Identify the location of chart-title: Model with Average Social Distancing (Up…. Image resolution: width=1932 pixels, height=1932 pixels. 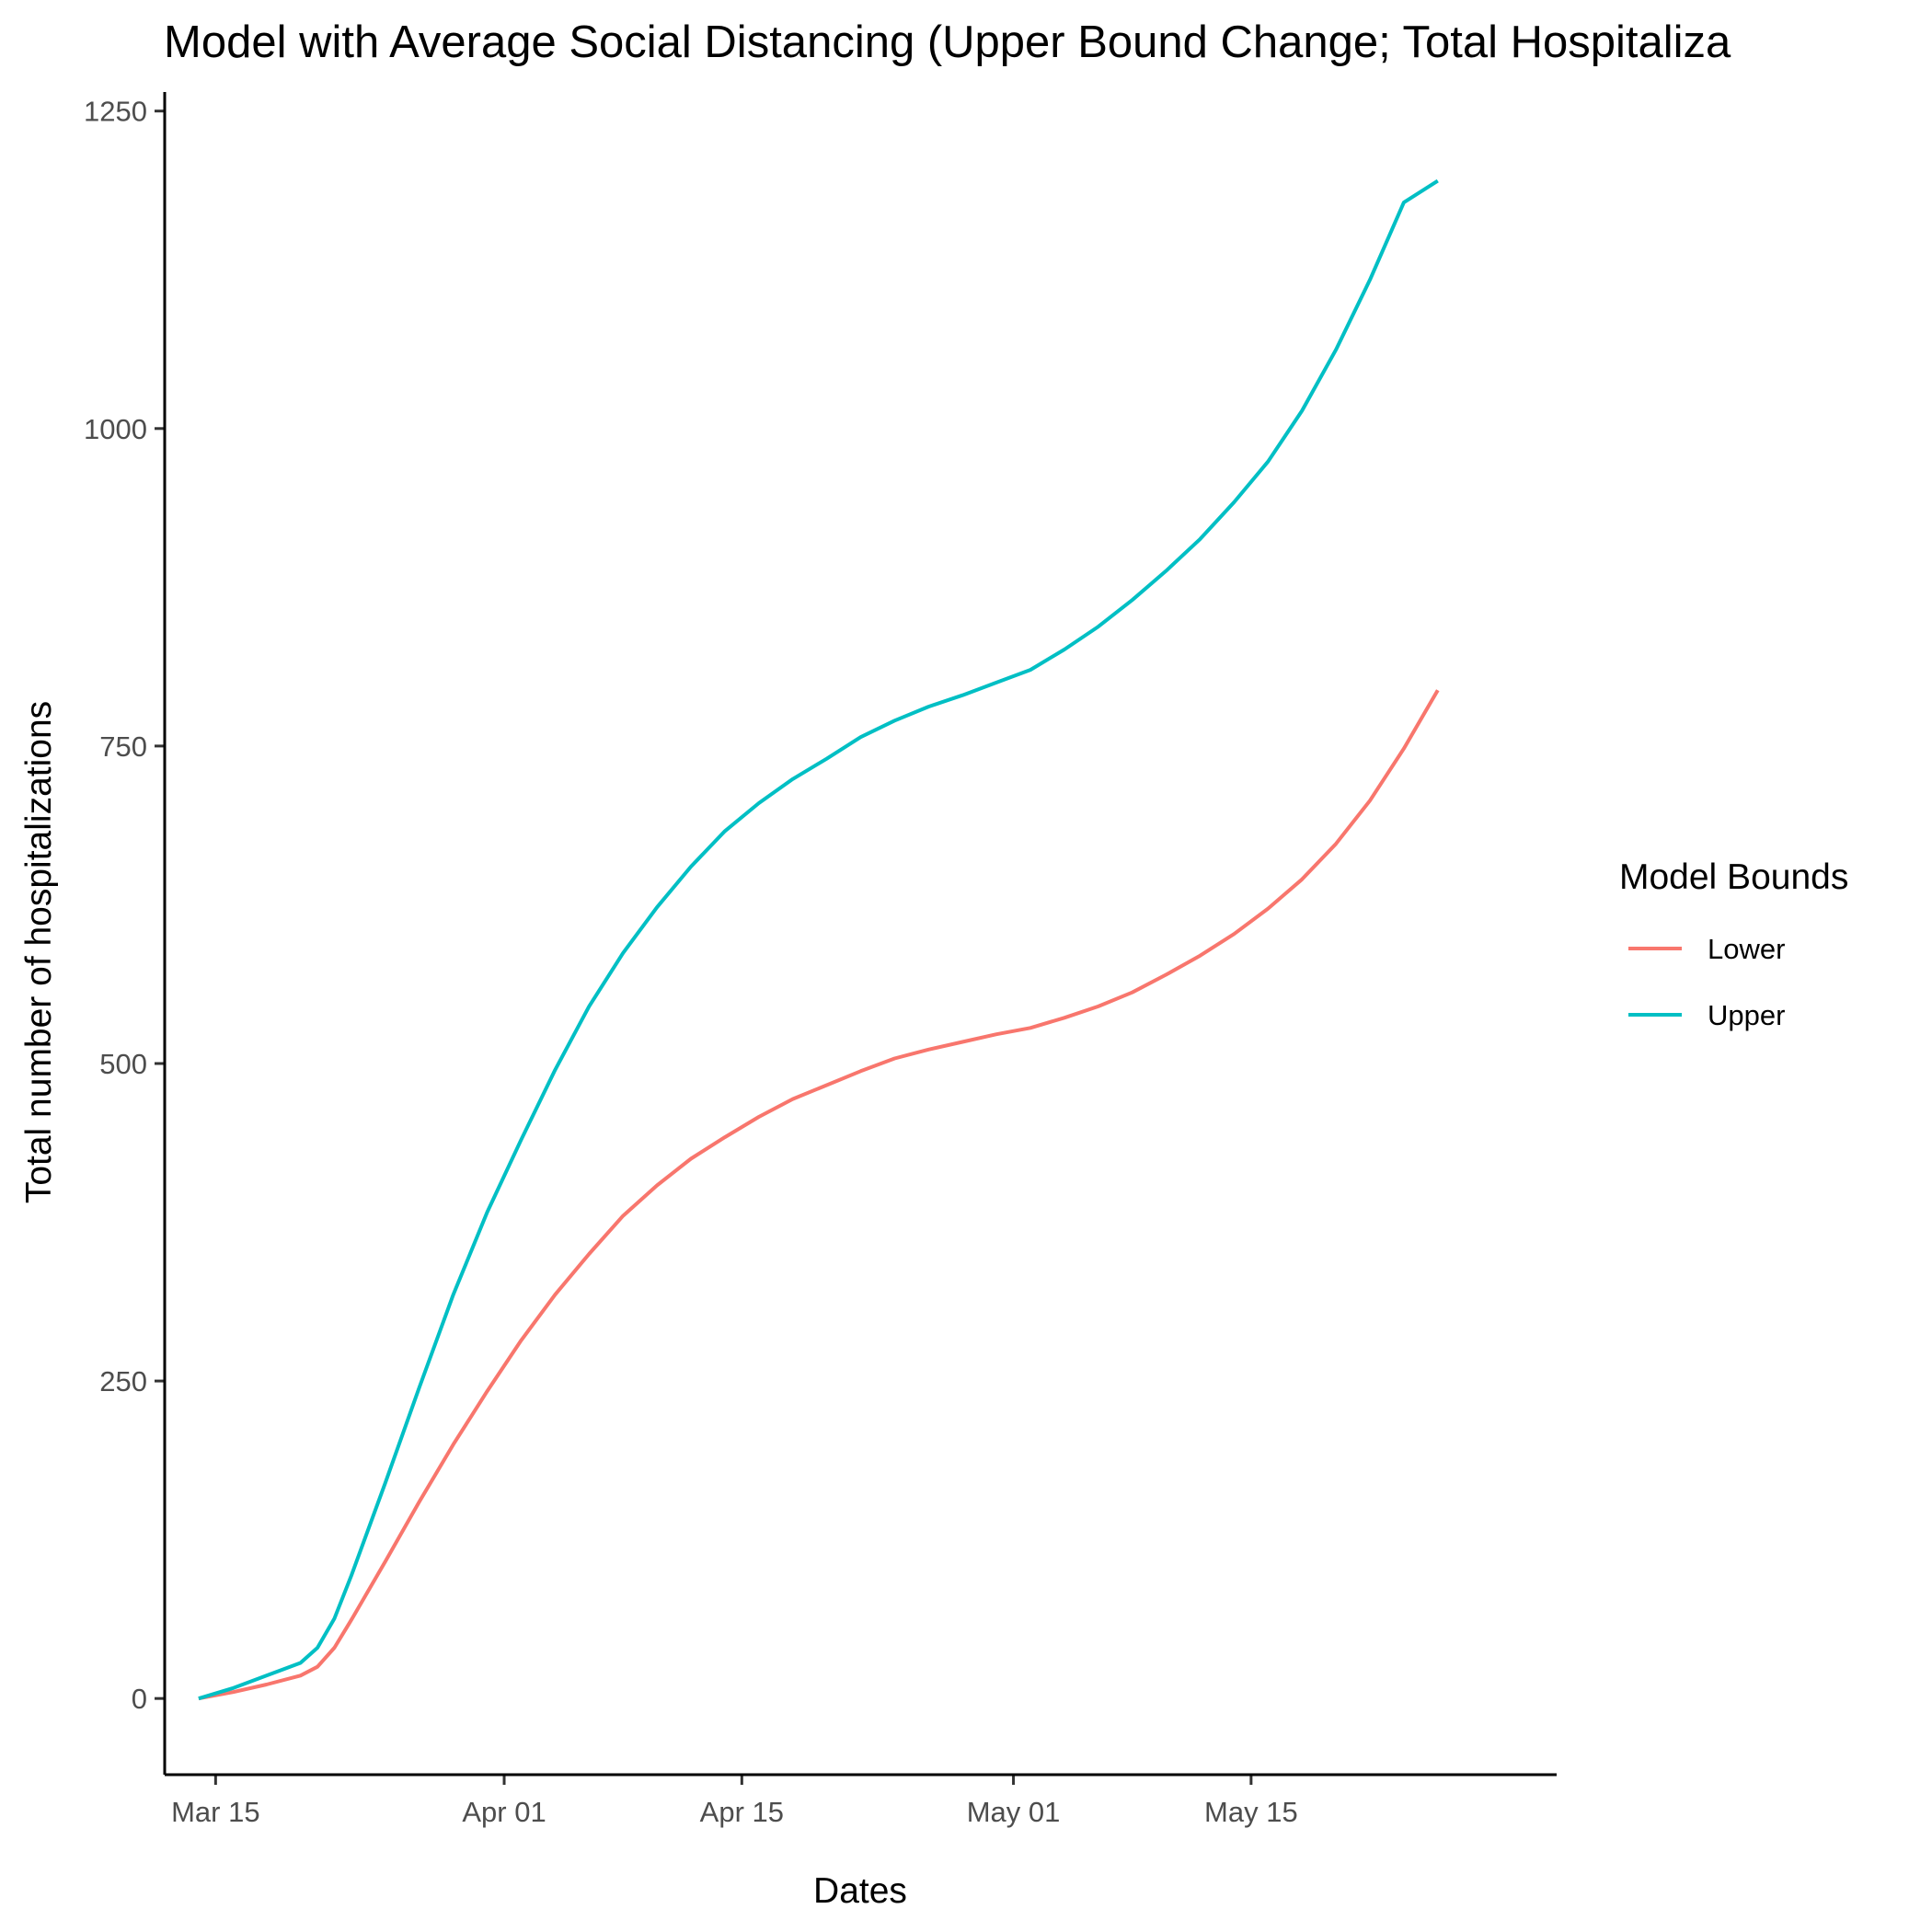
(947, 42).